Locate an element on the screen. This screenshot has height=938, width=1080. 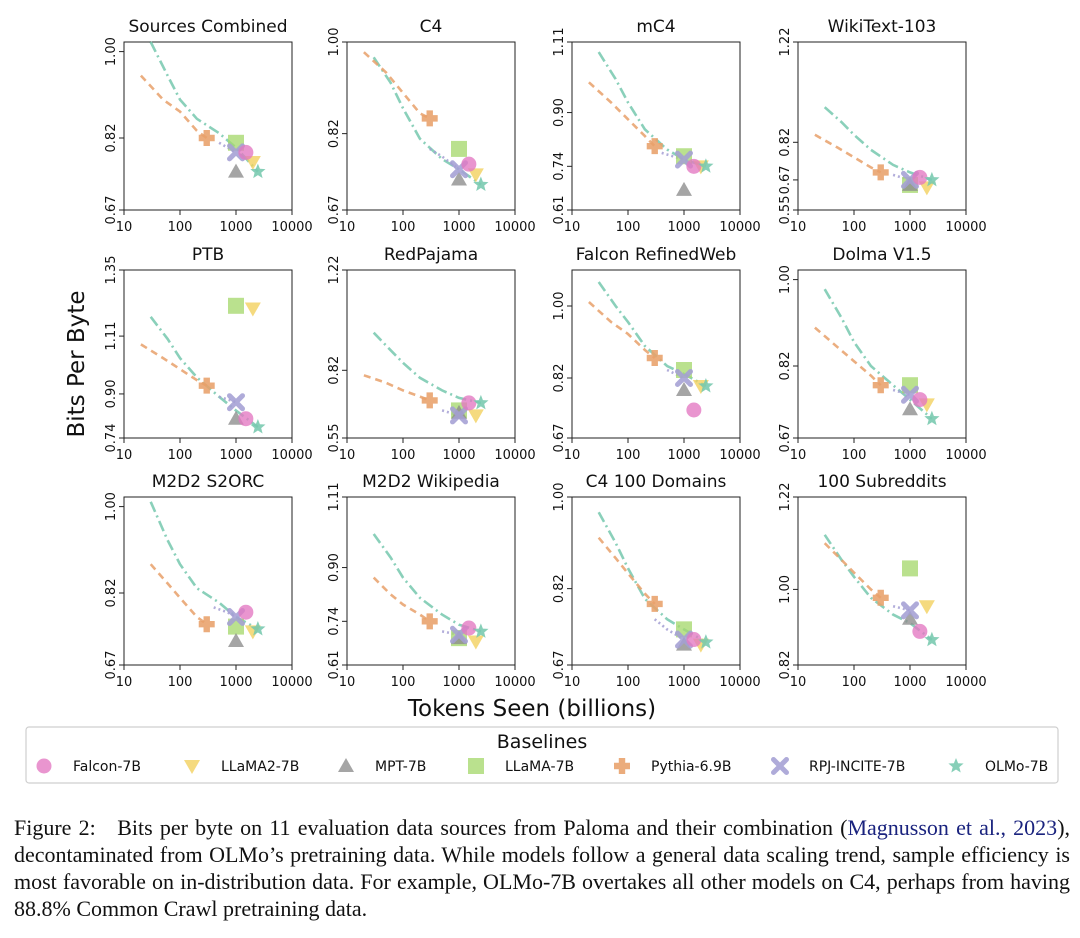
chart-panel: PTB 10 100 1000 10000 0.74 0.90 1.11 1.35 is located at coordinates (208, 354).